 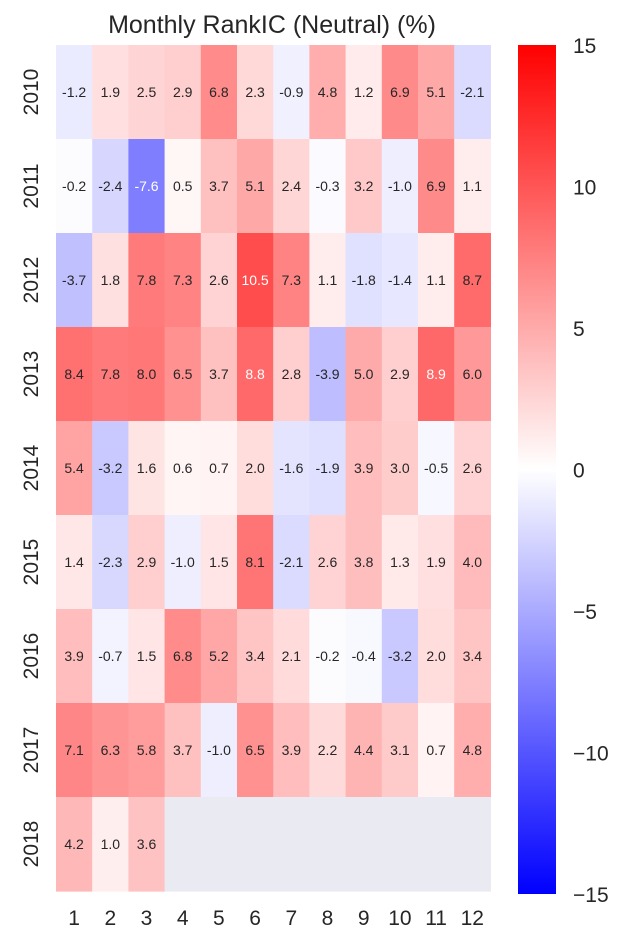 I want to click on cell-value-label: -0.3, so click(x=327, y=186).